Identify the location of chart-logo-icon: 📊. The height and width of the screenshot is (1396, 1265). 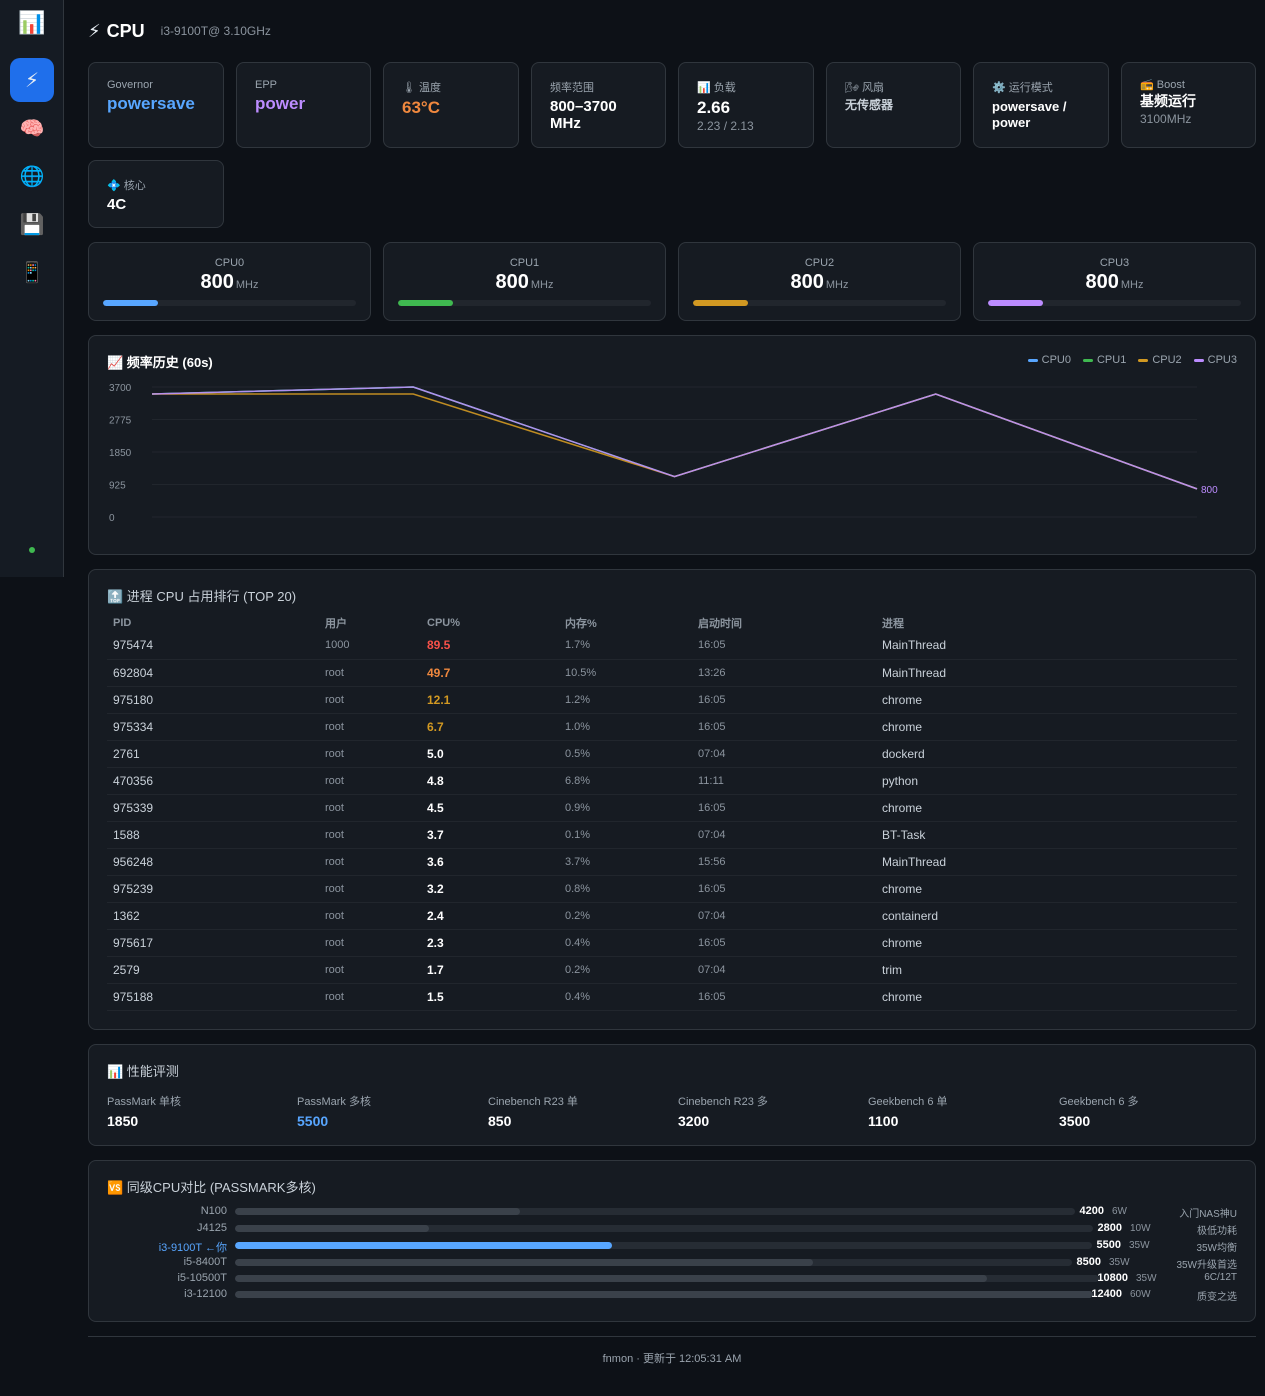
(32, 22).